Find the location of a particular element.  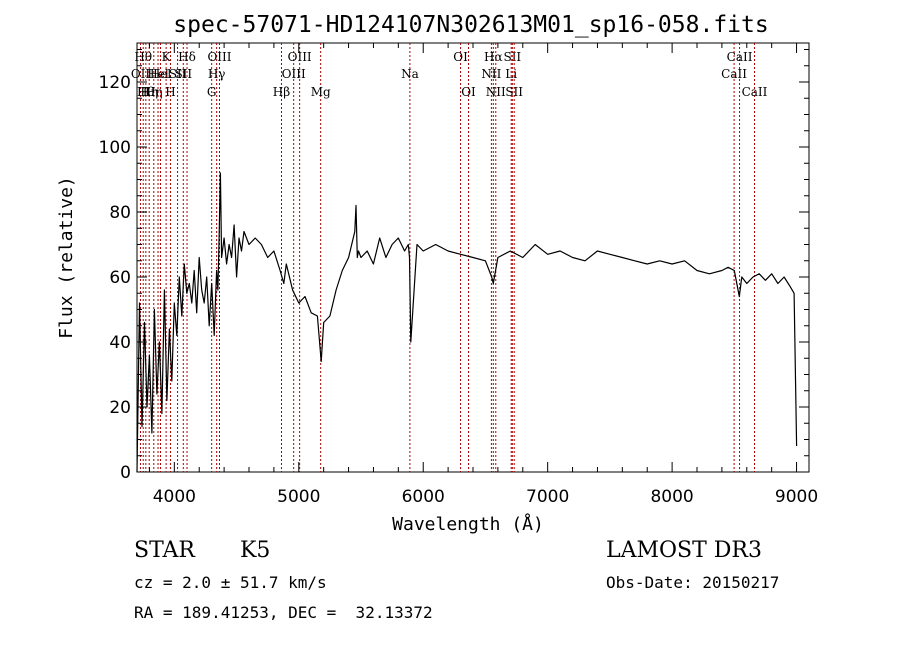

x-tick-label: 9000 is located at coordinates (796, 497).